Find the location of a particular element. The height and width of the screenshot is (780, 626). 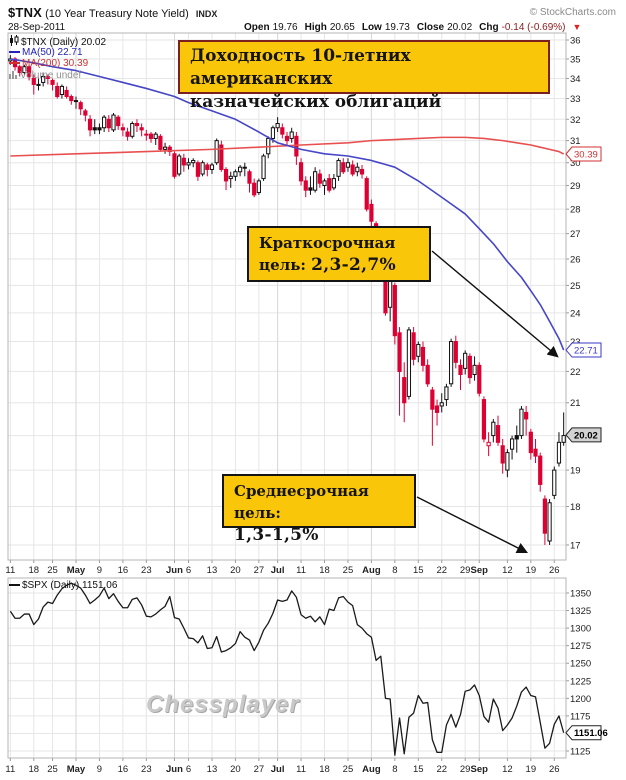

svg-text: 8 is located at coordinates (394, 769).